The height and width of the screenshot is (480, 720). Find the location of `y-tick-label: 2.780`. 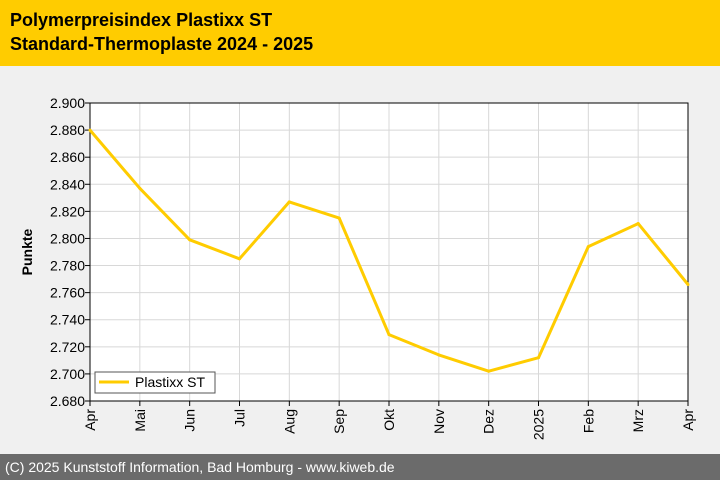

y-tick-label: 2.780 is located at coordinates (67, 266).